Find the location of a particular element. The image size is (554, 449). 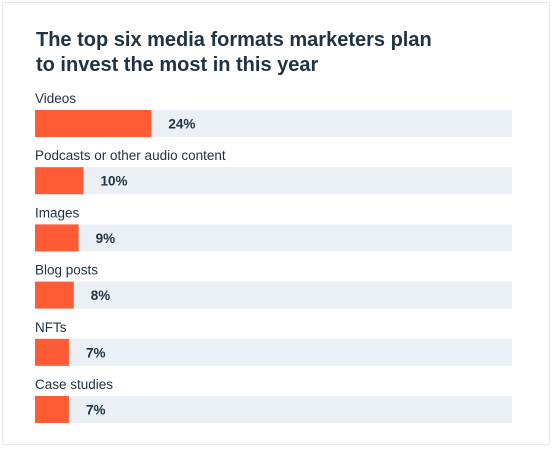

value-label: 24% is located at coordinates (181, 124).